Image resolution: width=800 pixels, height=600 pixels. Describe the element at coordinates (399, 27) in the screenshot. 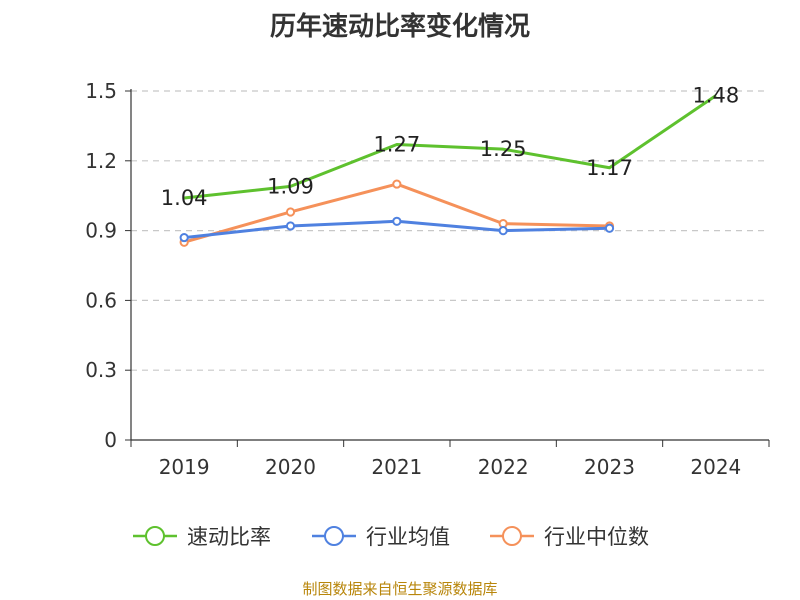

I see `chart-title: 历年速动比率变化情况` at that location.